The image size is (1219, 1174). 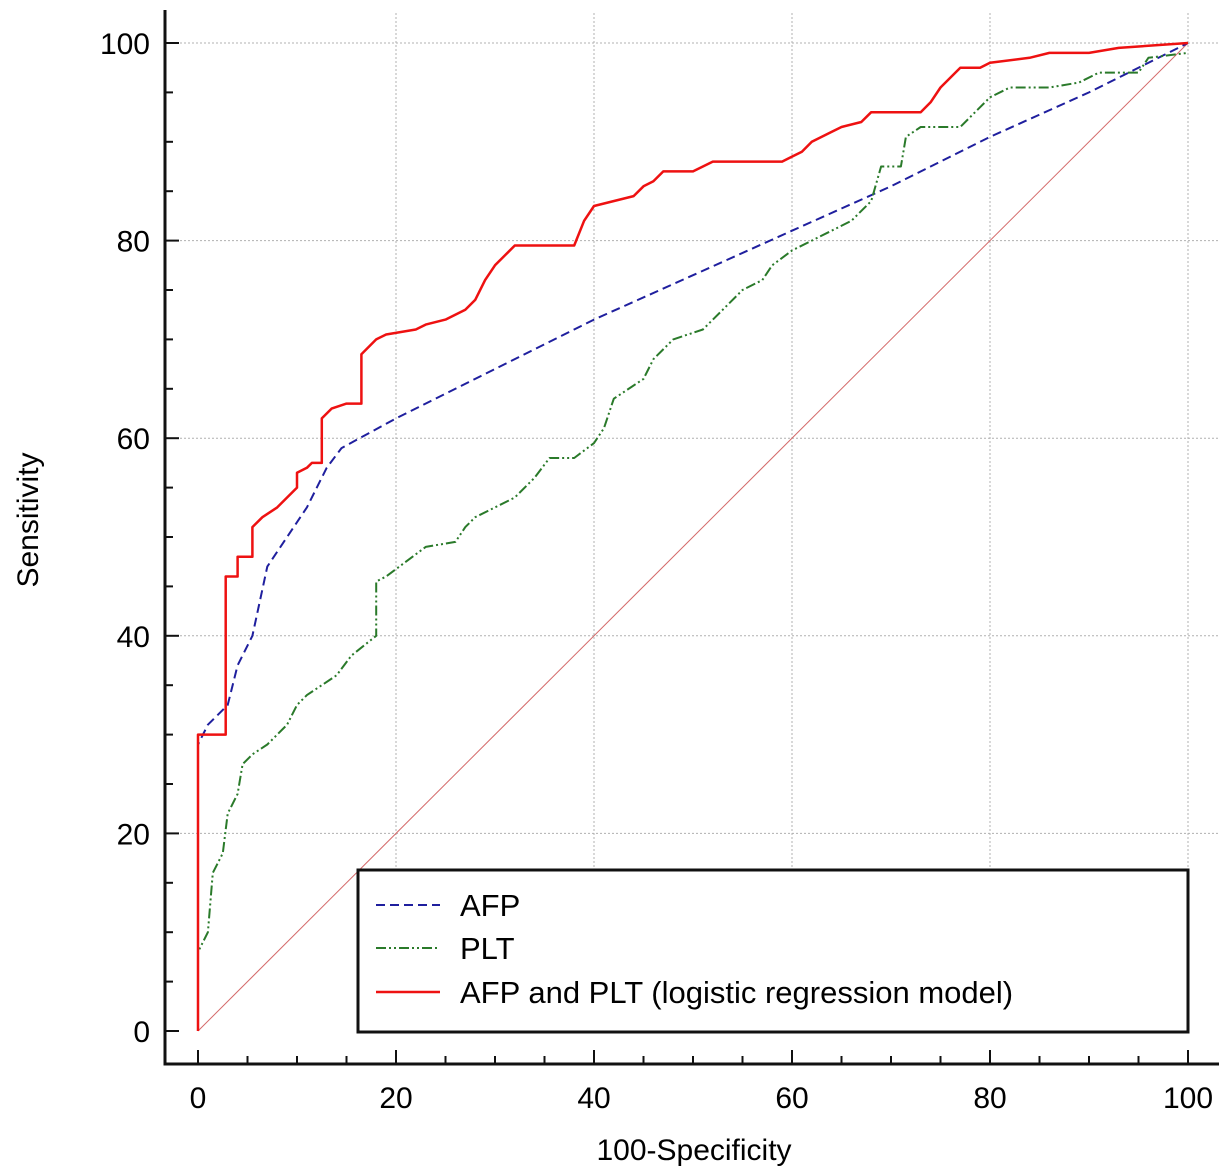 What do you see at coordinates (593, 1098) in the screenshot?
I see `x-tick-label: 40` at bounding box center [593, 1098].